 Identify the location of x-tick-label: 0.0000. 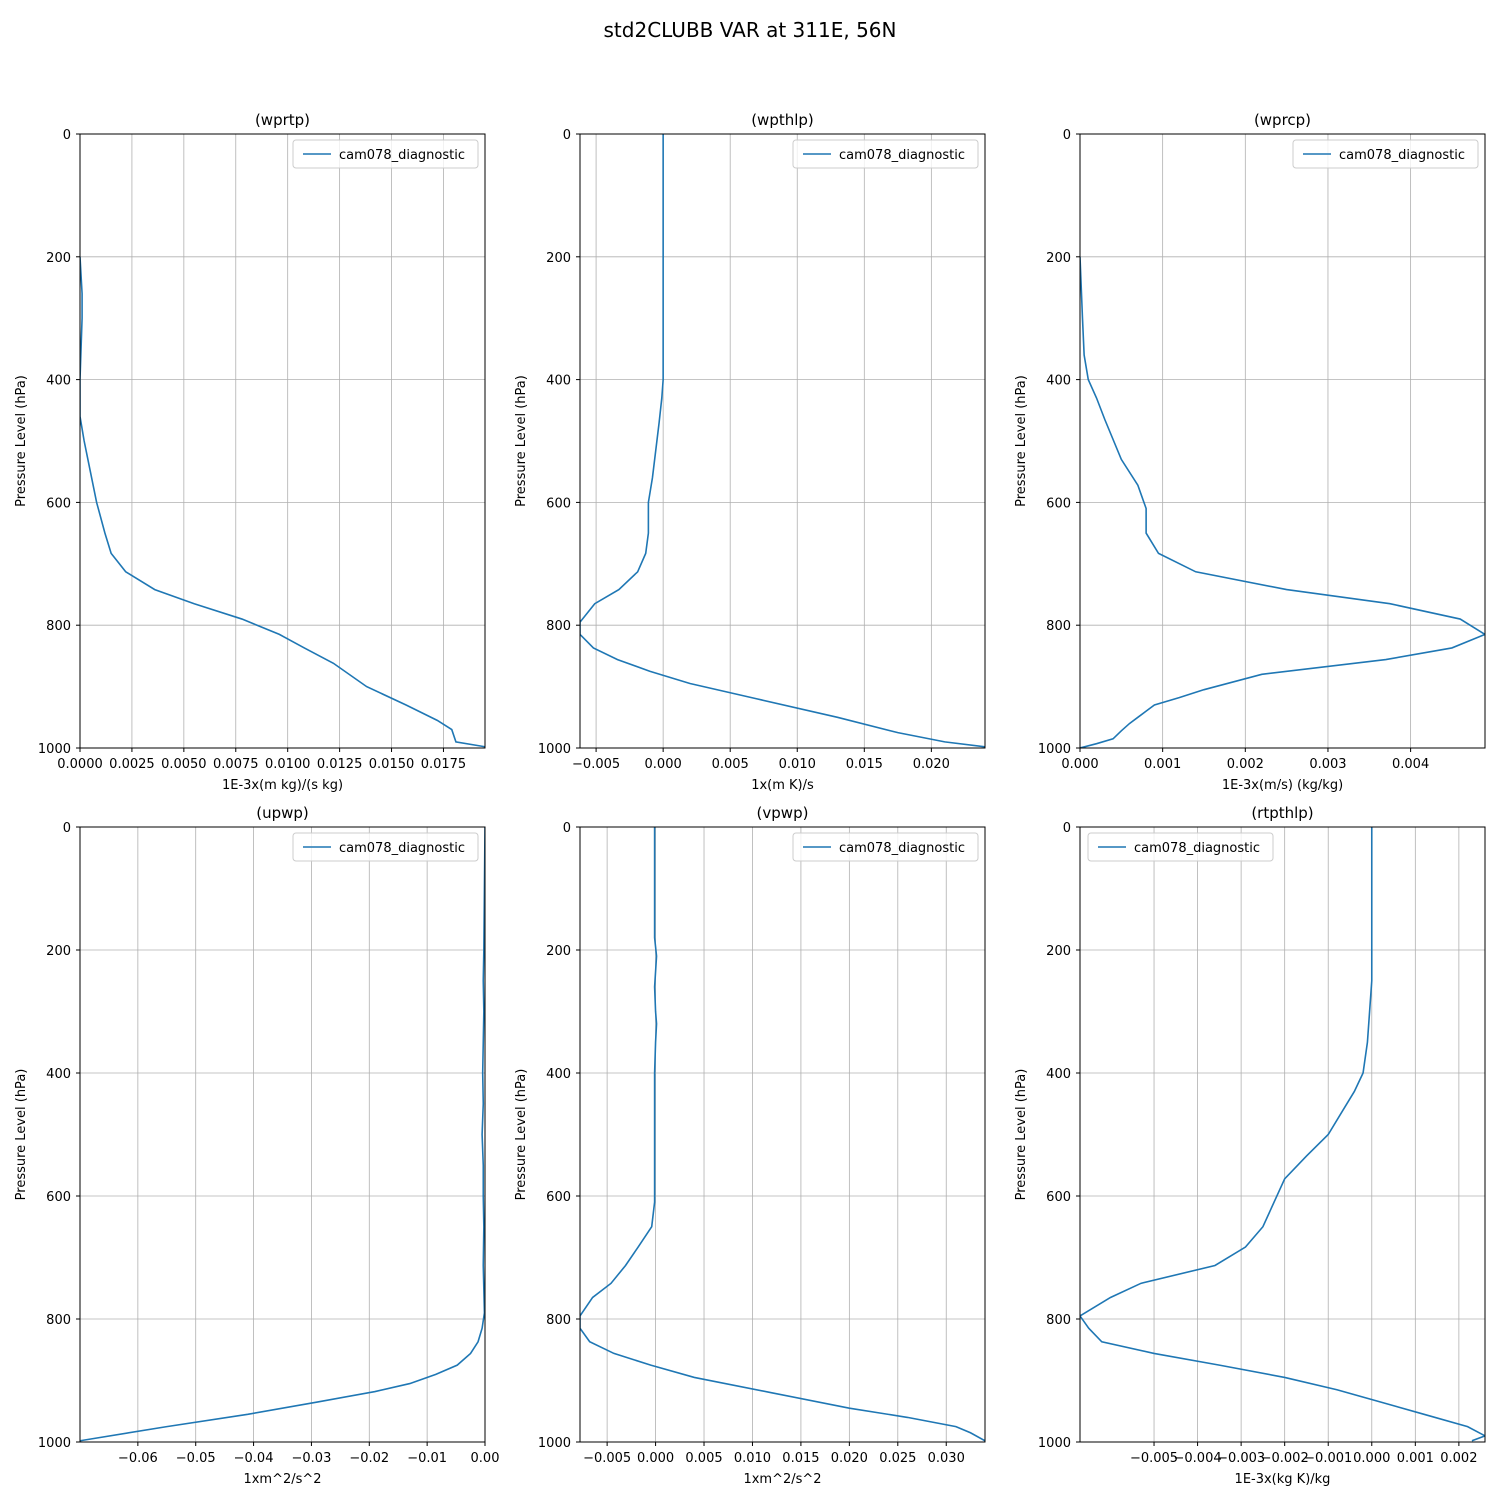
(80, 764).